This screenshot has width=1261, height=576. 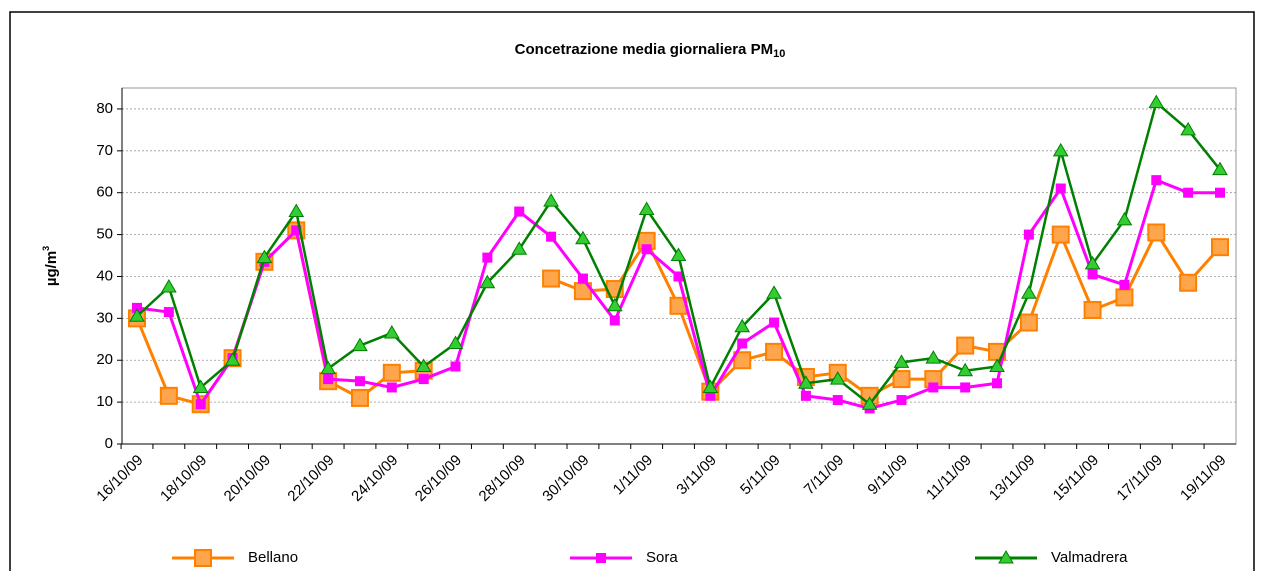 What do you see at coordinates (104, 359) in the screenshot?
I see `y-tick-label: 20` at bounding box center [104, 359].